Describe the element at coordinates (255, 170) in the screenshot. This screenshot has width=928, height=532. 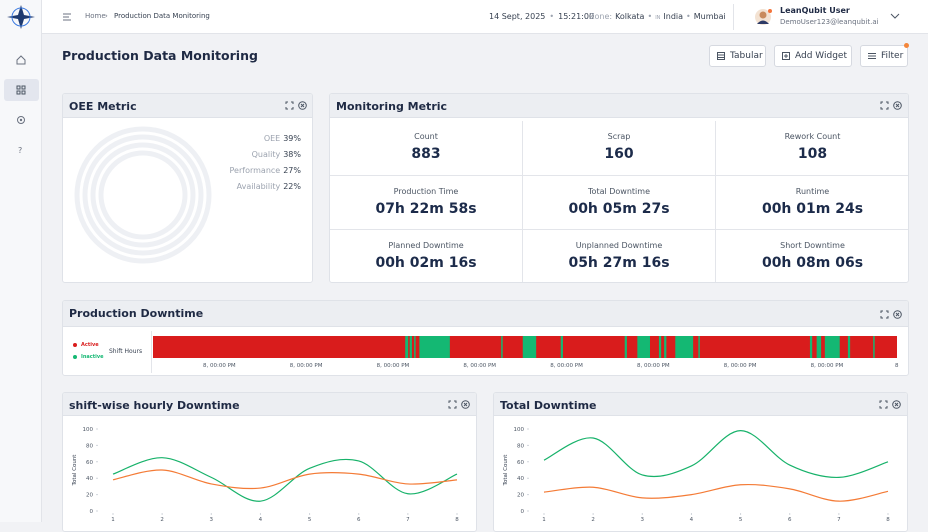
I see `metric-label: Performance` at that location.